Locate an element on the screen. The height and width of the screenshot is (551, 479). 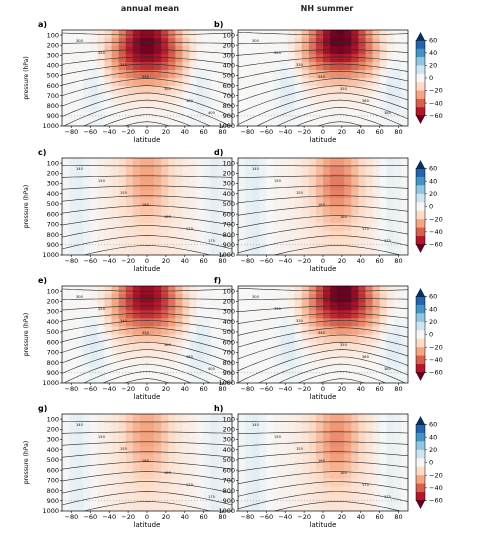
contour-label: 160 is located at coordinates (146, 461).